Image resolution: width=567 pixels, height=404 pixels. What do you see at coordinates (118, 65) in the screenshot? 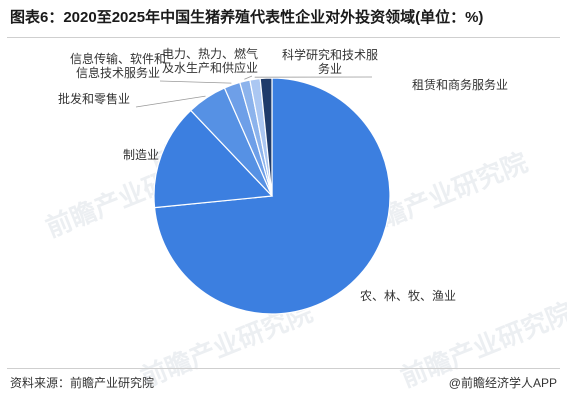
I see `slice-label: 信息传输、软件和信息技术服务业` at bounding box center [118, 65].